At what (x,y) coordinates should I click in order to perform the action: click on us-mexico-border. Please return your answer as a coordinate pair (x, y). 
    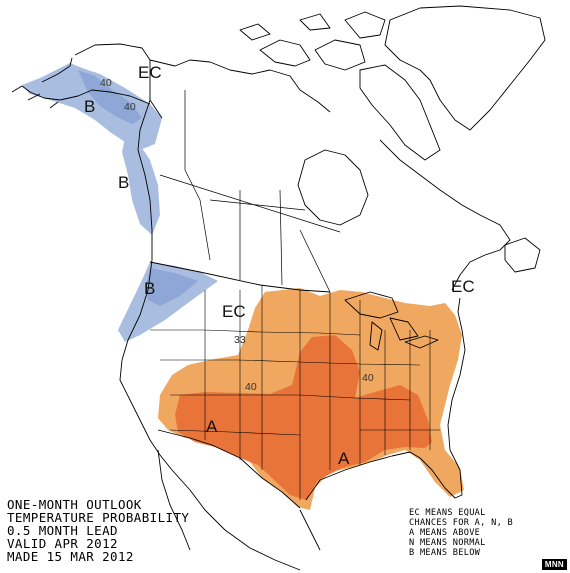
    Looking at the image, I should click on (229, 469).